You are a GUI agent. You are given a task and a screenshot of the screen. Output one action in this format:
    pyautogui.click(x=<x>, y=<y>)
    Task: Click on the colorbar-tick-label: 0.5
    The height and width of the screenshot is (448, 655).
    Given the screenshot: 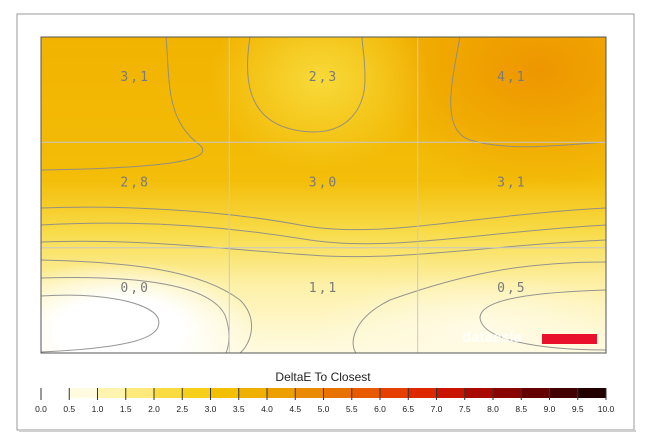 What is the action you would take?
    pyautogui.click(x=69, y=409)
    